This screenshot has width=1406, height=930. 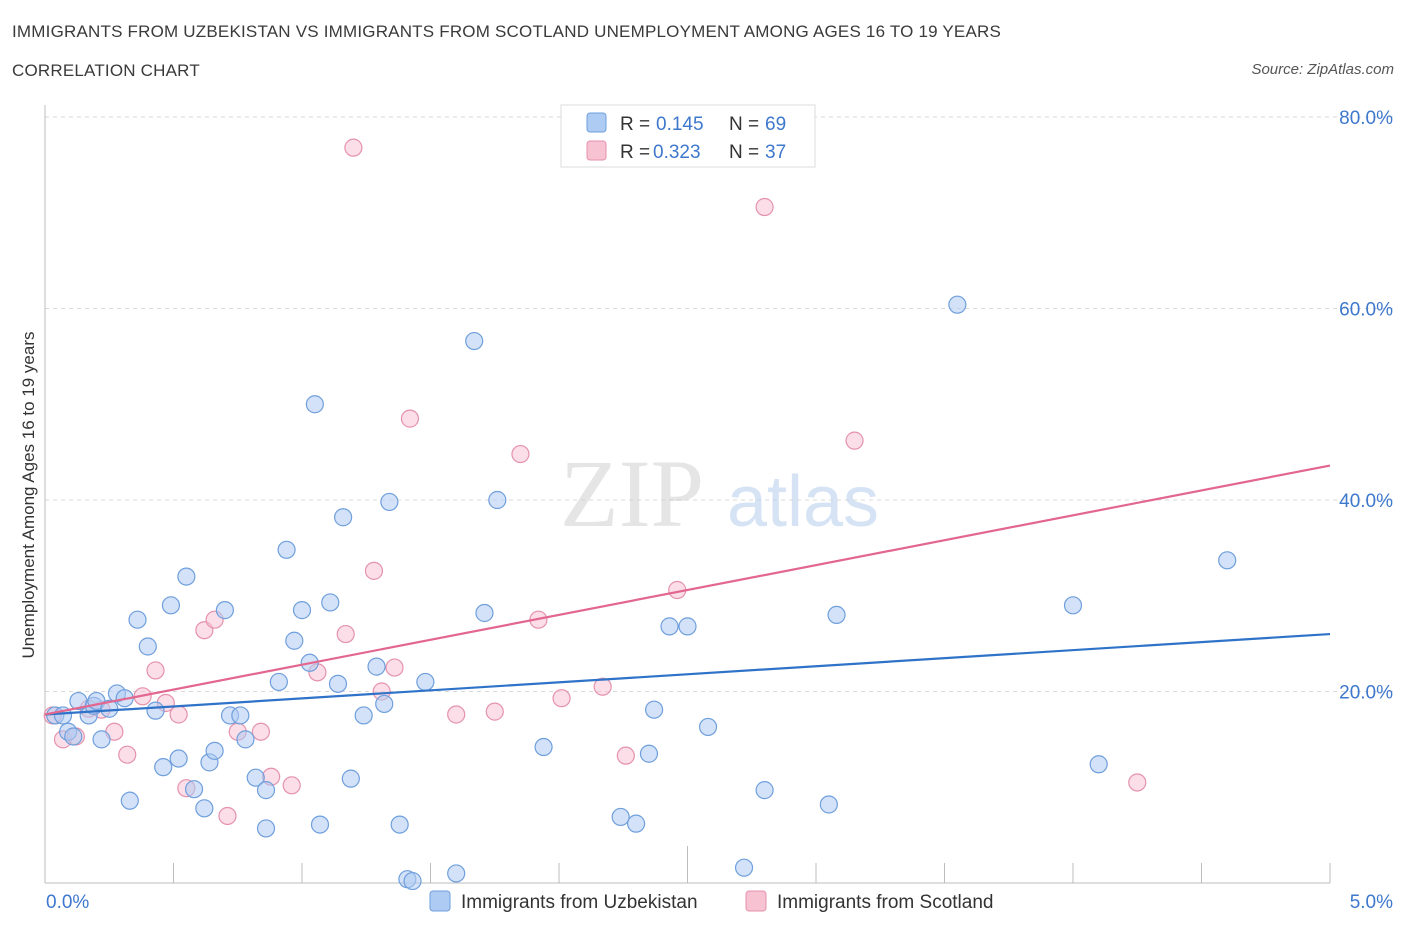 I want to click on y-tick-label: 60.0%, so click(x=1366, y=310).